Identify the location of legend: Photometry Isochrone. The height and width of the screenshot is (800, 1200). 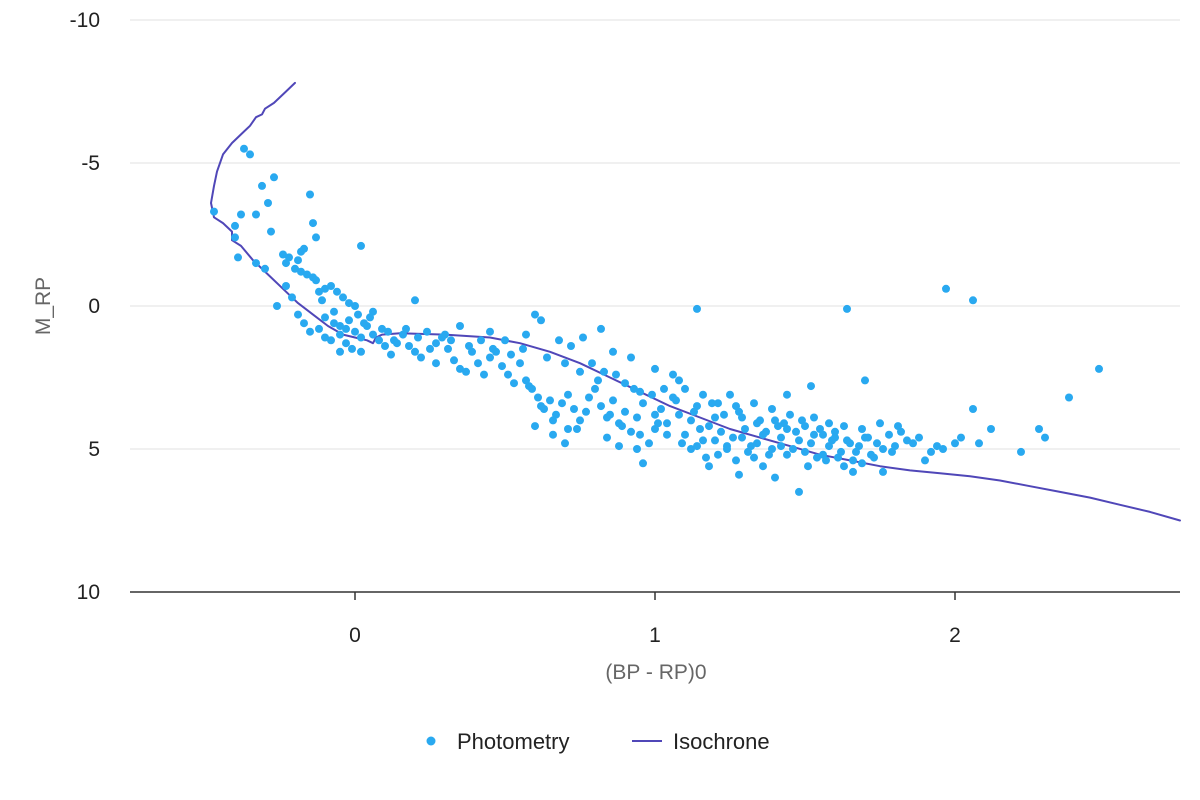
(598, 741).